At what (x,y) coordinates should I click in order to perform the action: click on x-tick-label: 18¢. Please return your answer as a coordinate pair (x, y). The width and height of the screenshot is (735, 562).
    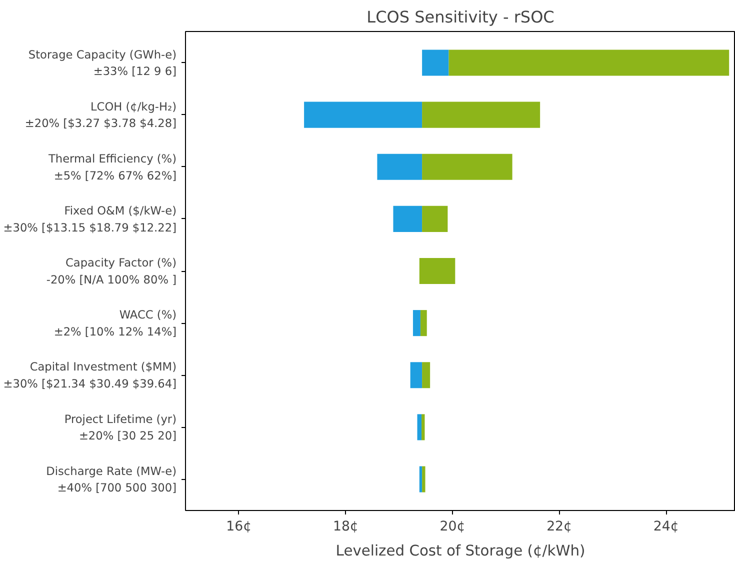
    Looking at the image, I should click on (345, 527).